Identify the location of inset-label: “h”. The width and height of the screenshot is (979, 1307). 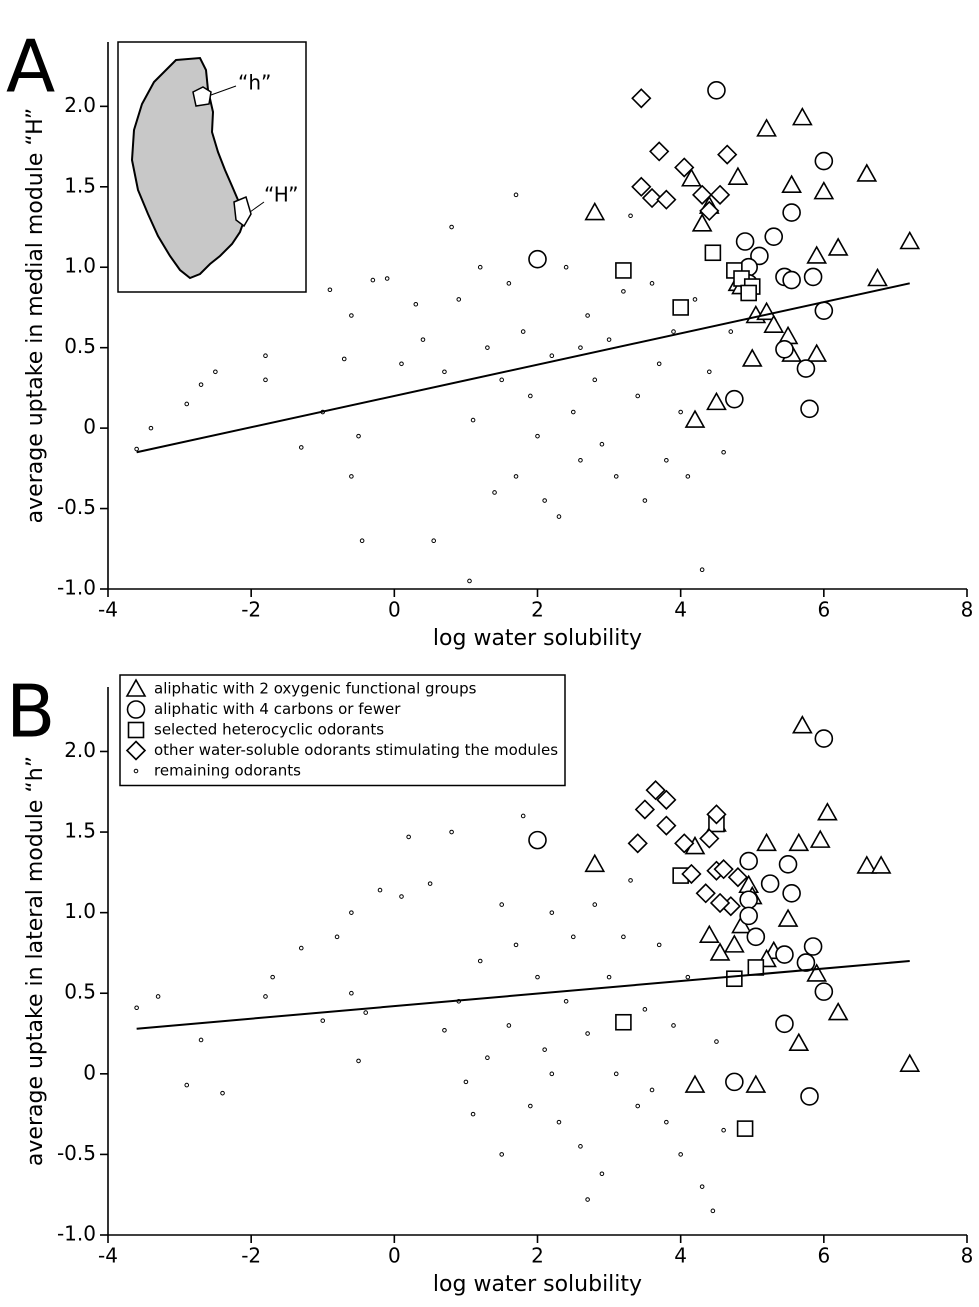
(254, 83).